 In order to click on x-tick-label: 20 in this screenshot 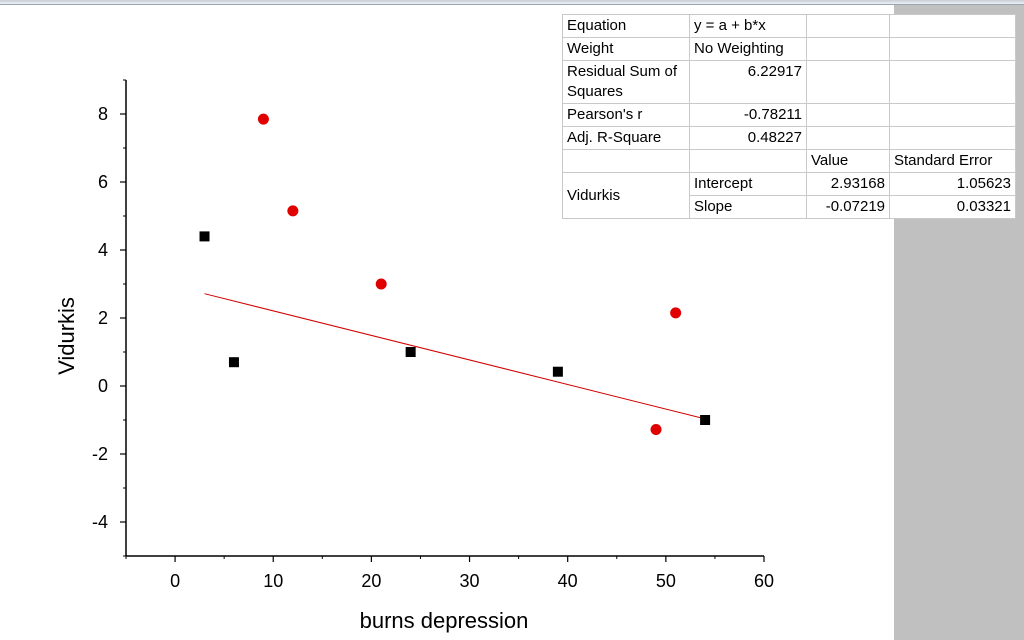, I will do `click(371, 581)`.